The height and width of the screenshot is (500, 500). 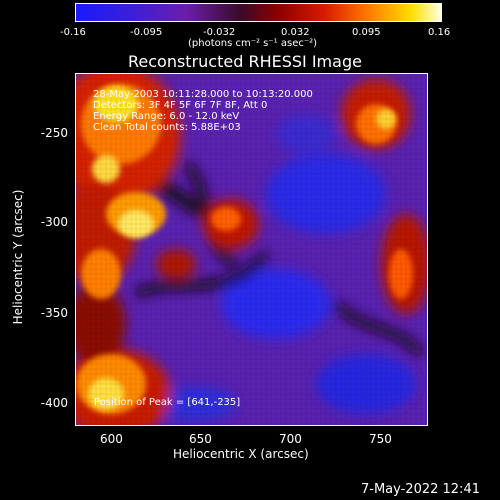 What do you see at coordinates (439, 32) in the screenshot?
I see `colorbar-tick: 0.16` at bounding box center [439, 32].